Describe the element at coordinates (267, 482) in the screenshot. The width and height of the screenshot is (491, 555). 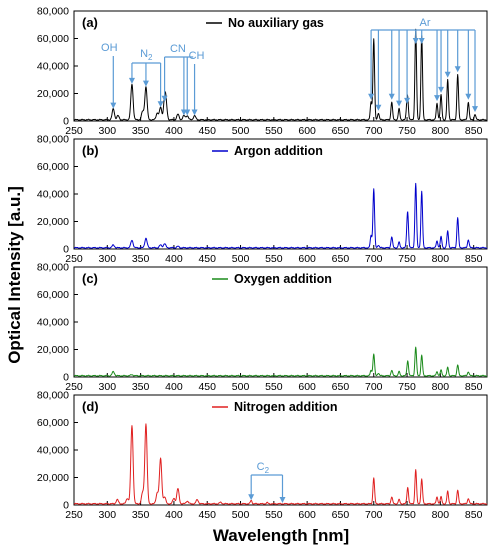
I see `annotation-group: C2` at that location.